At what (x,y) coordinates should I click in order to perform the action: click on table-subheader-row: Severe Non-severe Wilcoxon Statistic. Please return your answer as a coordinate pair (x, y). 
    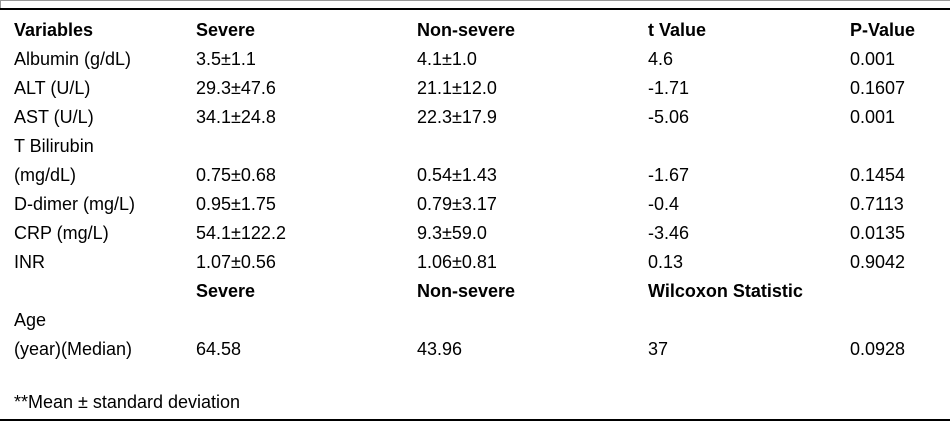
    Looking at the image, I should click on (475, 291).